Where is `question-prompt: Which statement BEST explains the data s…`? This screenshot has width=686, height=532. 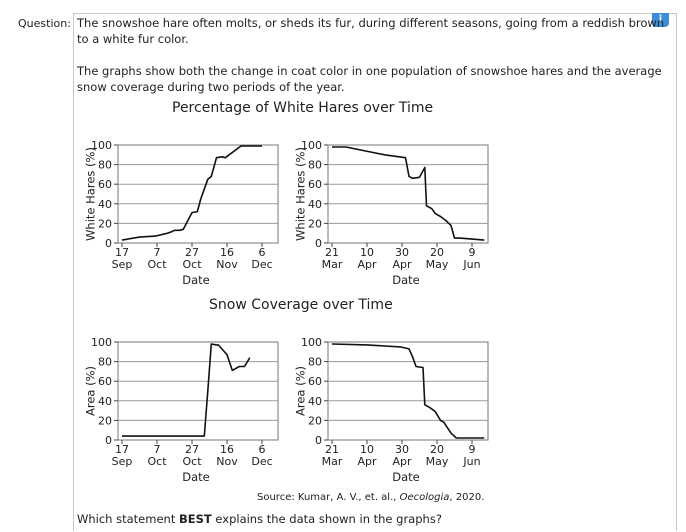 question-prompt: Which statement BEST explains the data s… is located at coordinates (259, 519).